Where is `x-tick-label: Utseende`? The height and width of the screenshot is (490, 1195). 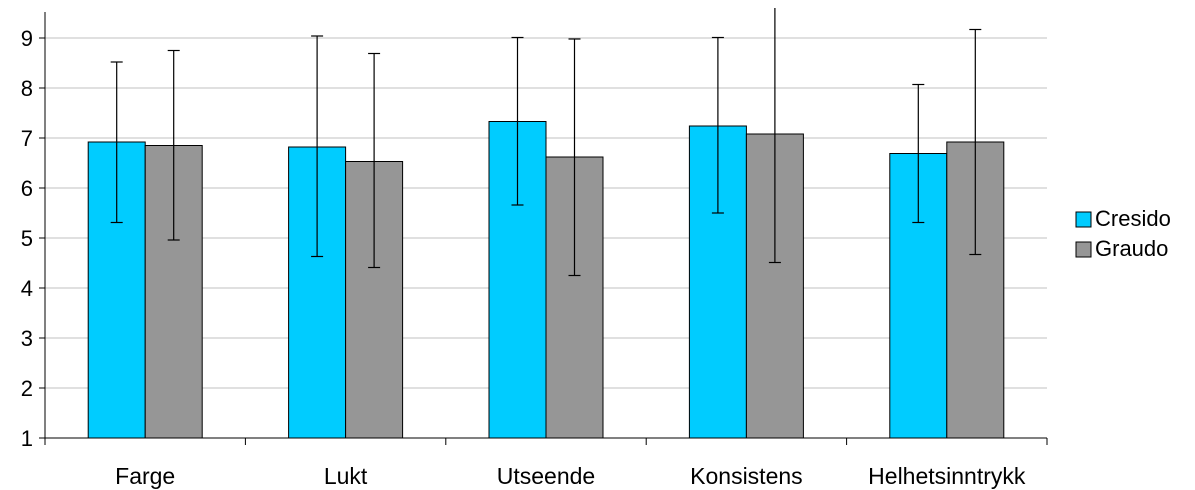 x-tick-label: Utseende is located at coordinates (546, 476).